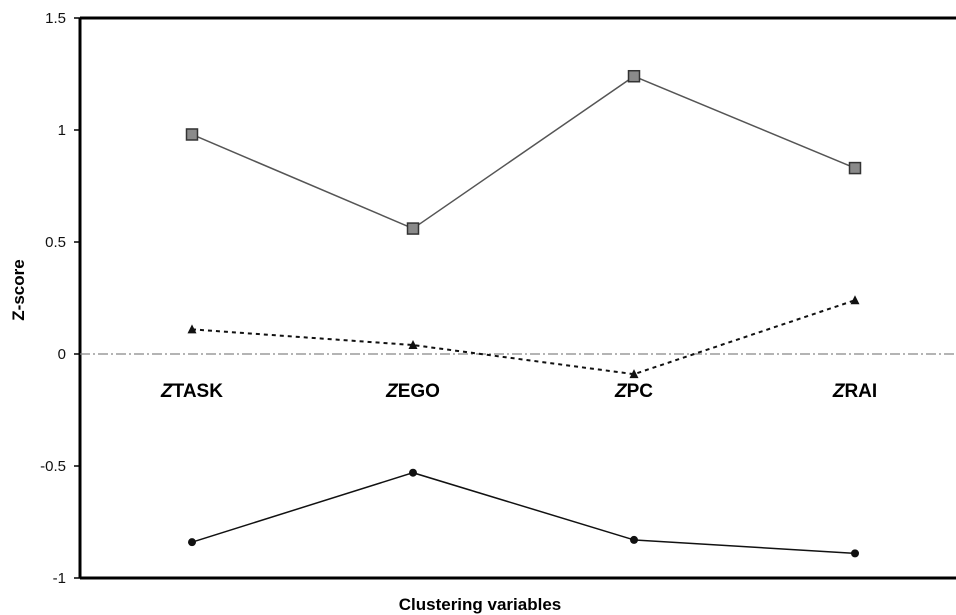  What do you see at coordinates (518, 391) in the screenshot?
I see `x-category-labels: ZTASK ZEGO ZPC ZRAI` at bounding box center [518, 391].